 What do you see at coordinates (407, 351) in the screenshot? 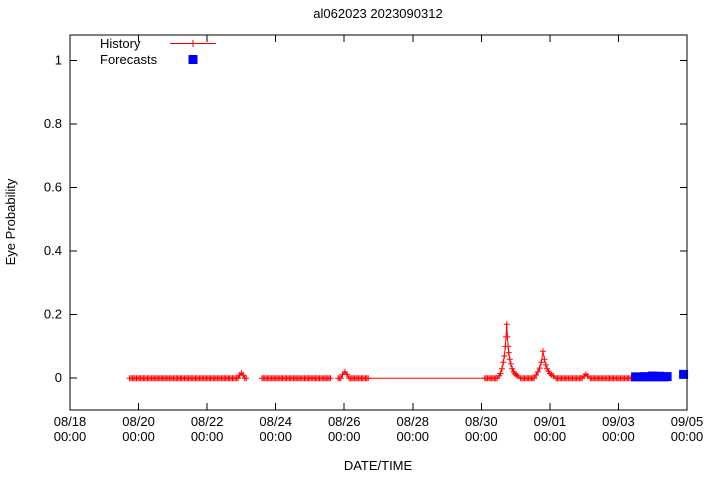
I see `plot-series` at bounding box center [407, 351].